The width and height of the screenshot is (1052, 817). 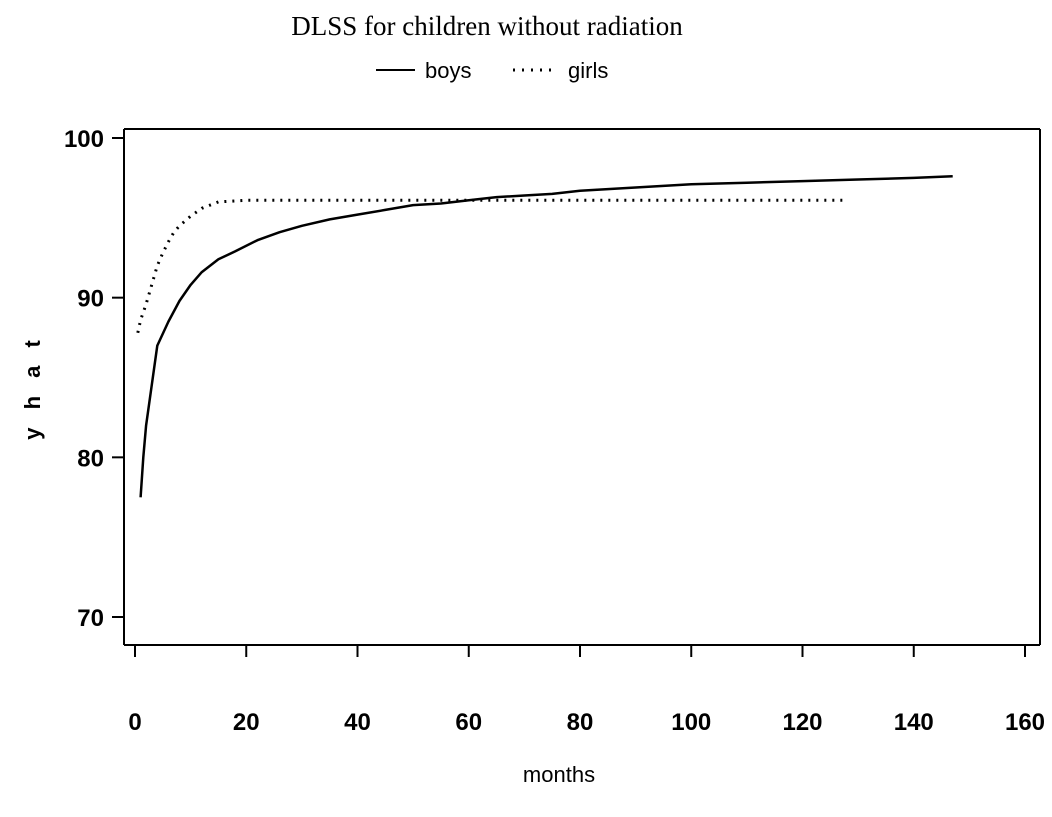 What do you see at coordinates (691, 722) in the screenshot?
I see `x-tick-label: 100` at bounding box center [691, 722].